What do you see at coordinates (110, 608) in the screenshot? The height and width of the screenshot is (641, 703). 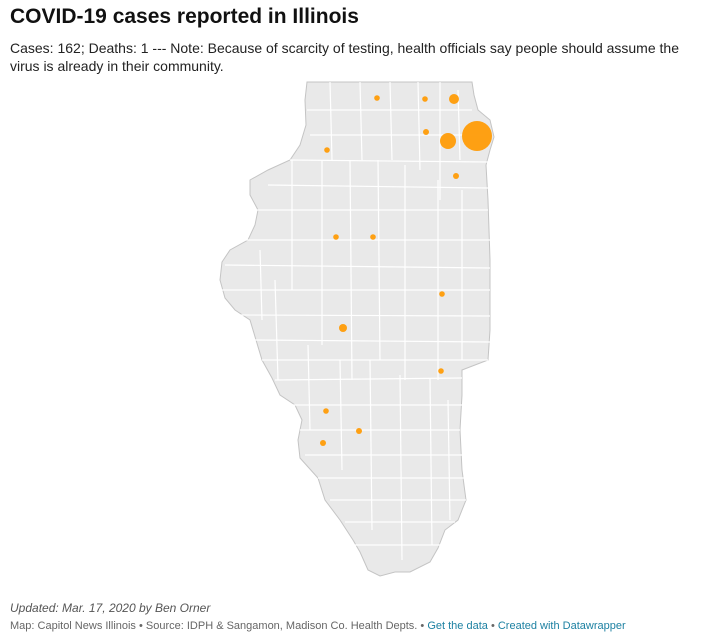 I see `footer-updated: Updated: Mar. 17, 2020 by Ben Orner` at bounding box center [110, 608].